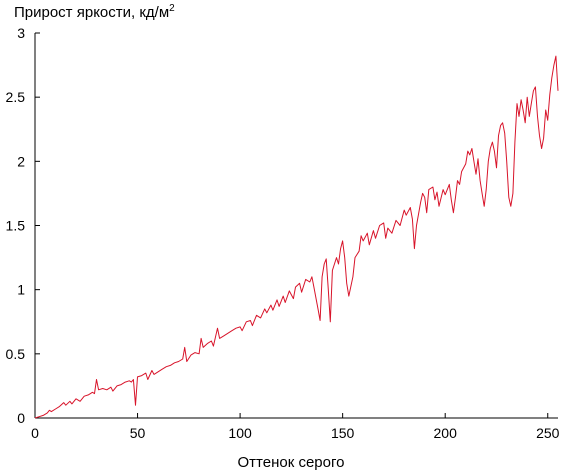 This screenshot has height=471, width=561. Describe the element at coordinates (16, 226) in the screenshot. I see `y-tick-label: 1.5` at that location.